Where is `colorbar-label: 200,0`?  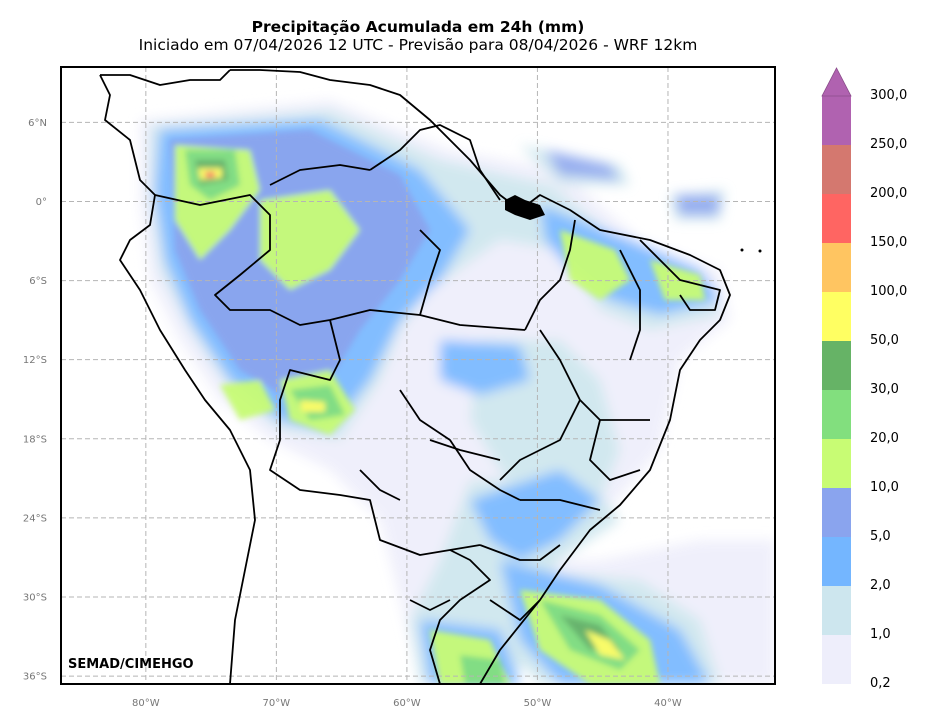
colorbar-label: 200,0 is located at coordinates (889, 193).